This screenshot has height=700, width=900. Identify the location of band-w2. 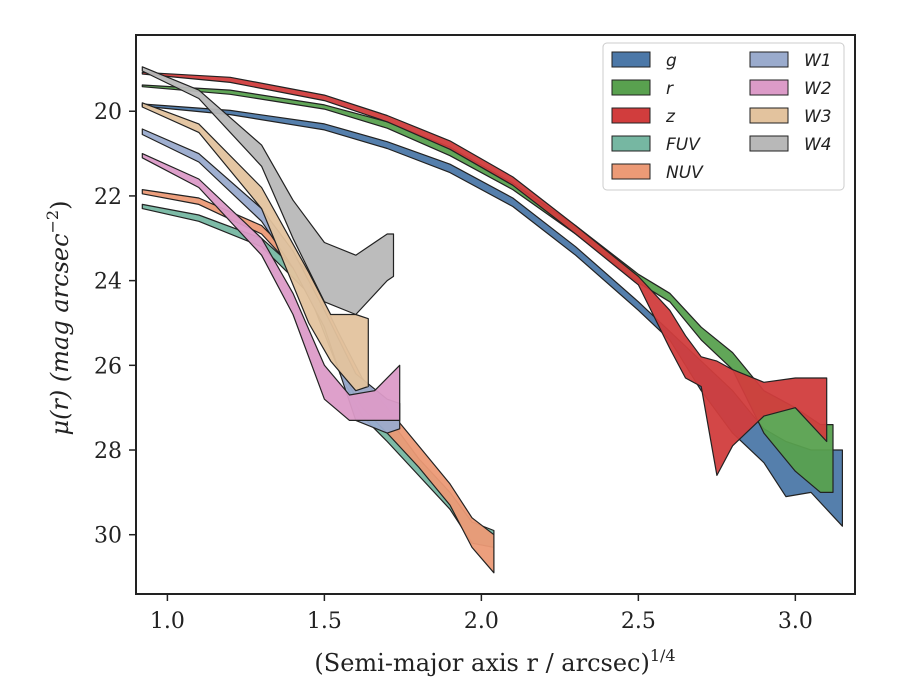
(271, 287).